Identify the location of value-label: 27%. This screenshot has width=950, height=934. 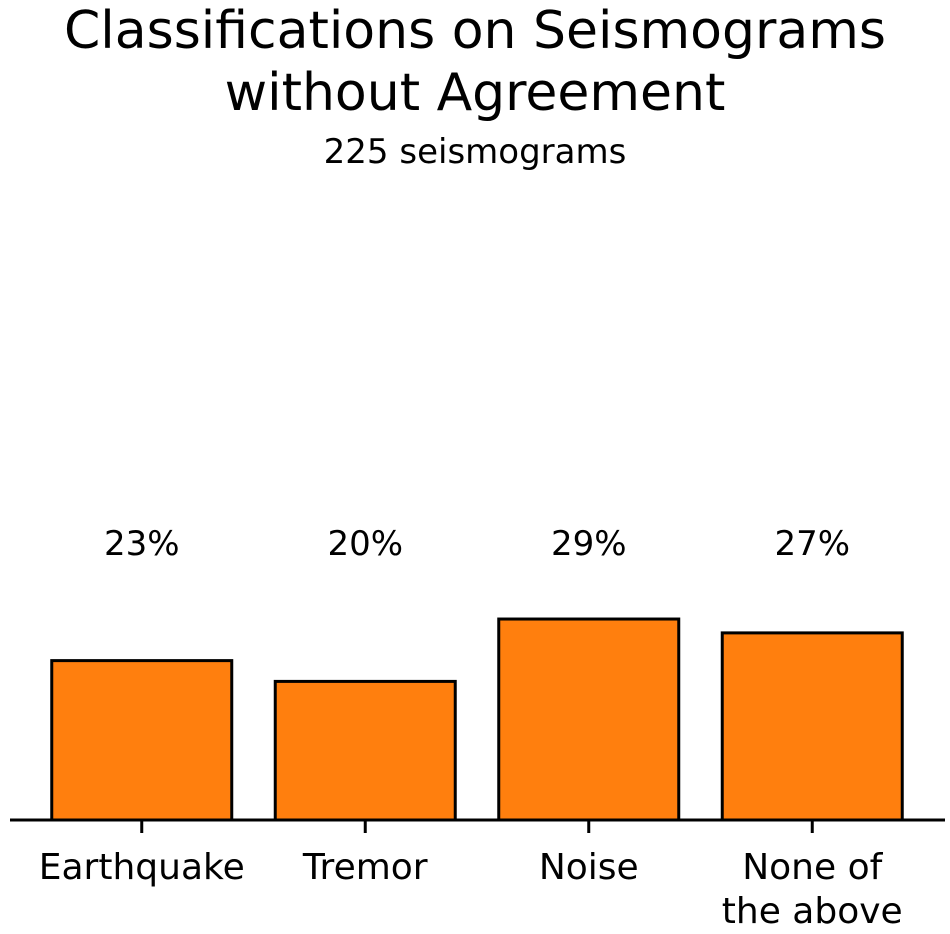
(812, 544).